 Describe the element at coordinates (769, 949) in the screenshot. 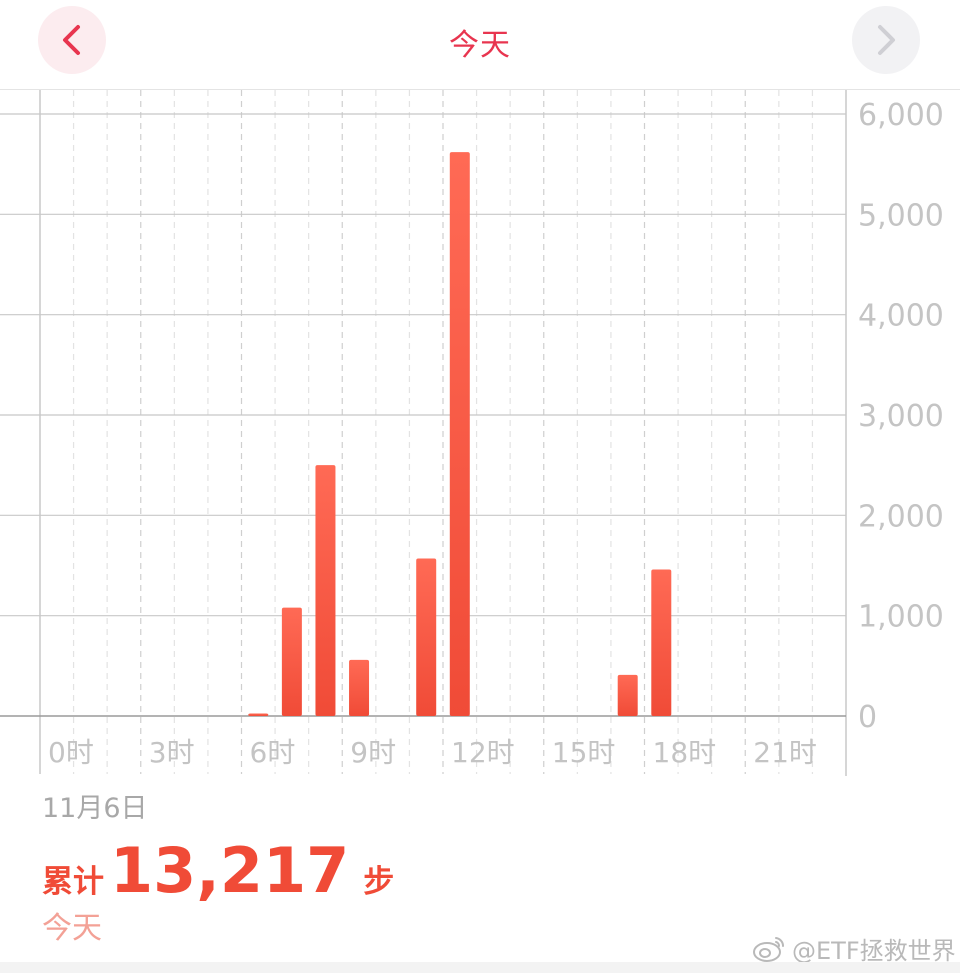

I see `weibo-icon` at that location.